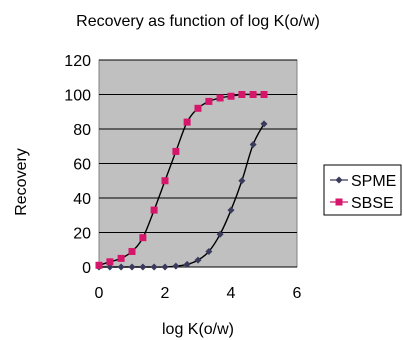 The width and height of the screenshot is (403, 340). I want to click on x-tick-label: 6, so click(297, 293).